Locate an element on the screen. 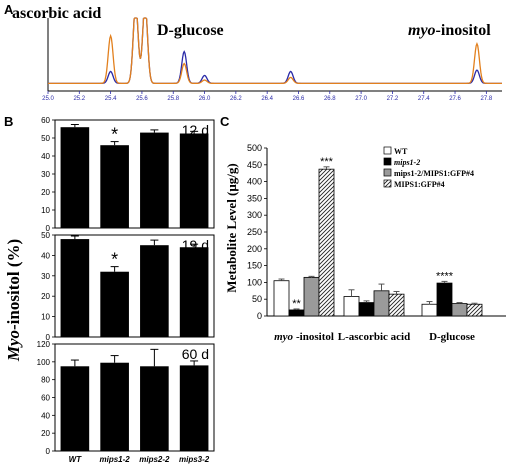  category-label: mips1-2 is located at coordinates (115, 459).